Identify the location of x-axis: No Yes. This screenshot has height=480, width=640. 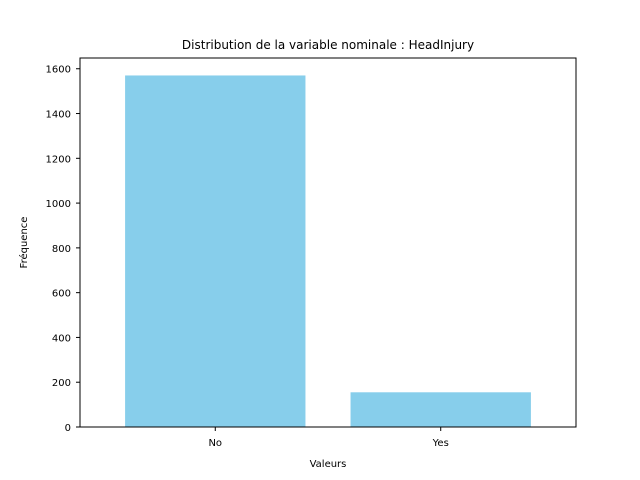
(328, 438).